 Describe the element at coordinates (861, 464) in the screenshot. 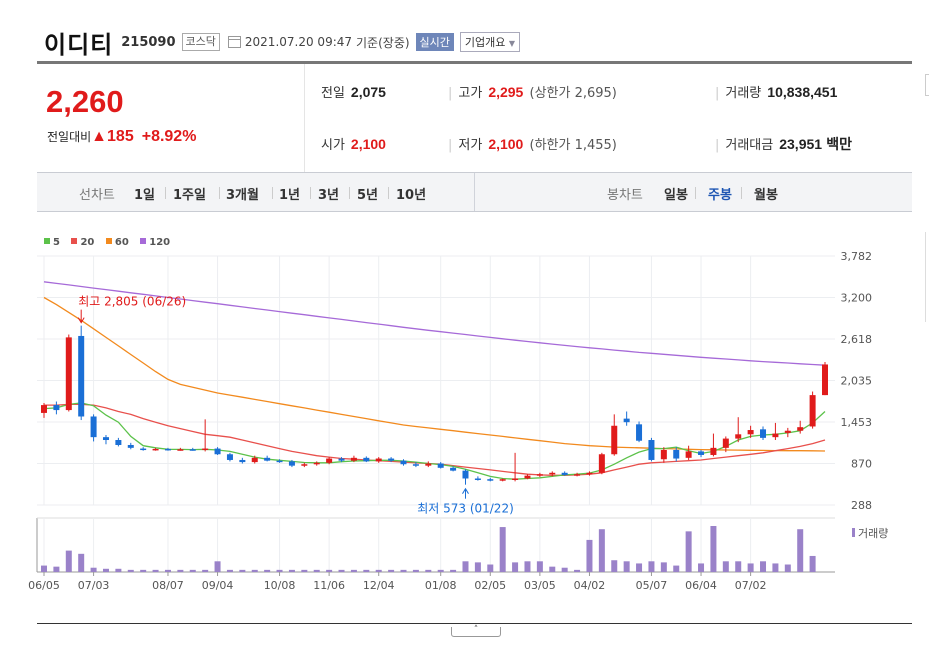

I see `y-tick-label: 870` at that location.